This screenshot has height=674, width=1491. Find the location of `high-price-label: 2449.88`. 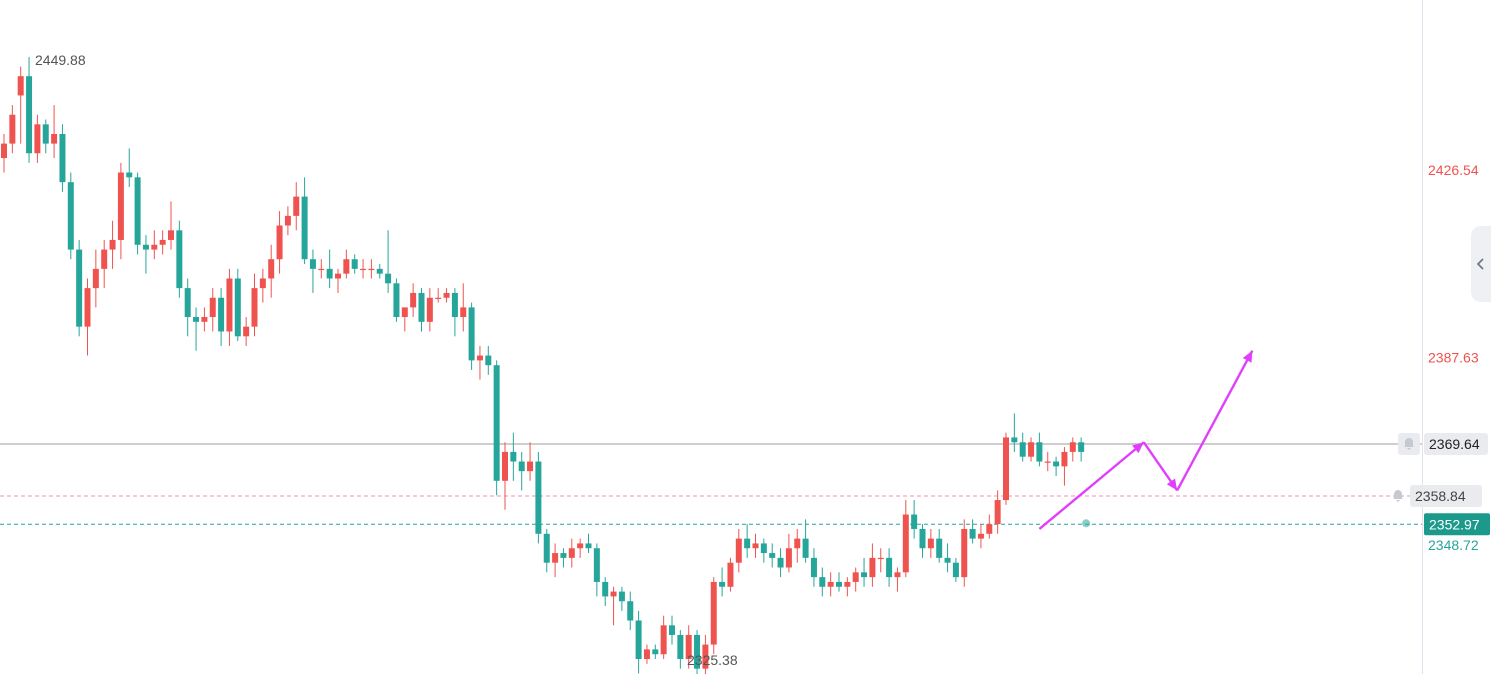

high-price-label: 2449.88 is located at coordinates (60, 60).